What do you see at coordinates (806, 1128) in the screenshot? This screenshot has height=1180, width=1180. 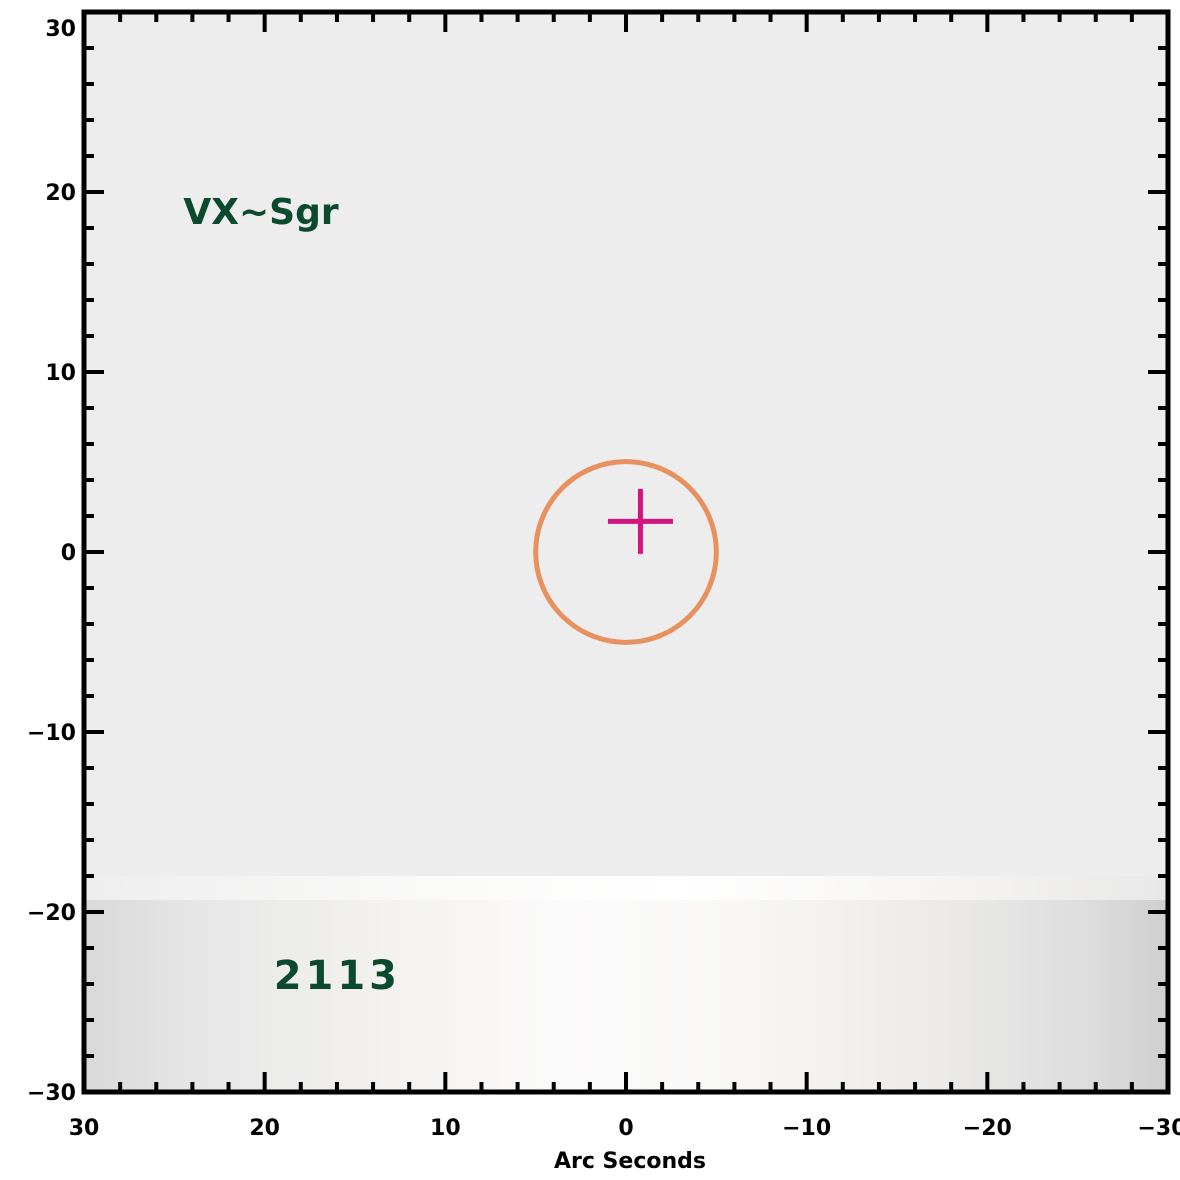 I see `x-tick-label: −10` at bounding box center [806, 1128].